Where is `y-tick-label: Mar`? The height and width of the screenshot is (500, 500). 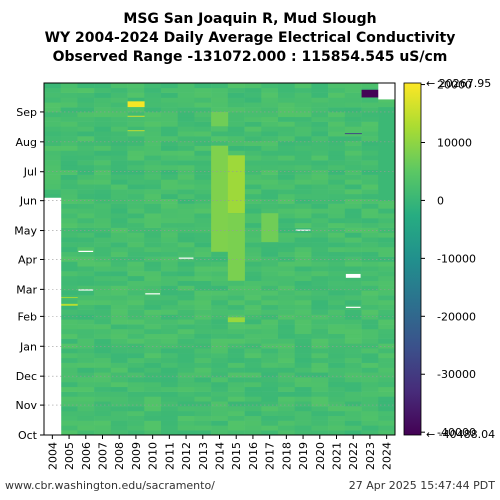
y-tick-label: Mar is located at coordinates (26, 289).